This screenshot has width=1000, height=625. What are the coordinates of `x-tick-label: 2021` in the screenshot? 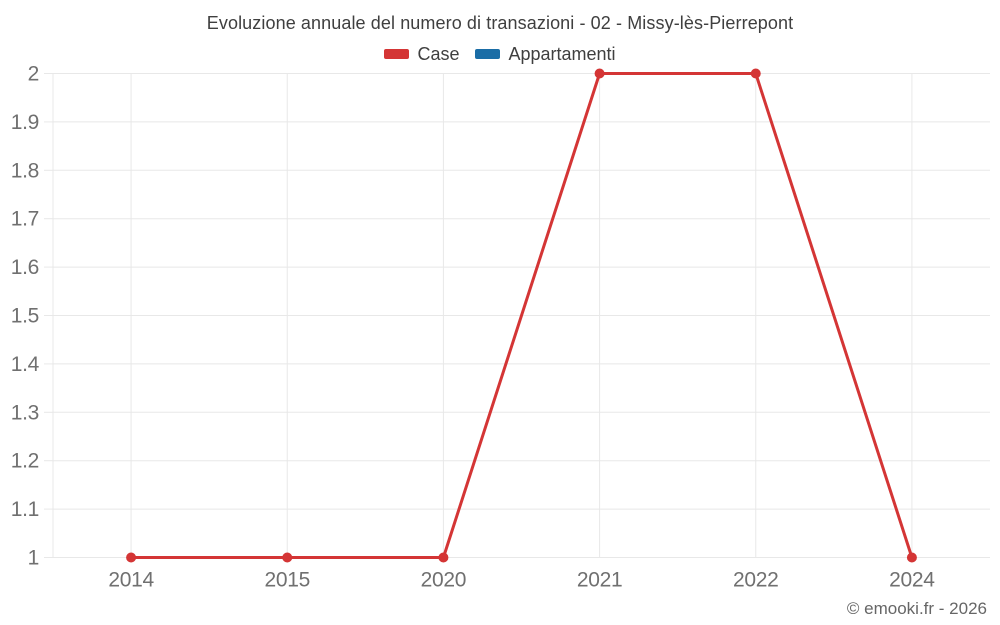 It's located at (600, 580).